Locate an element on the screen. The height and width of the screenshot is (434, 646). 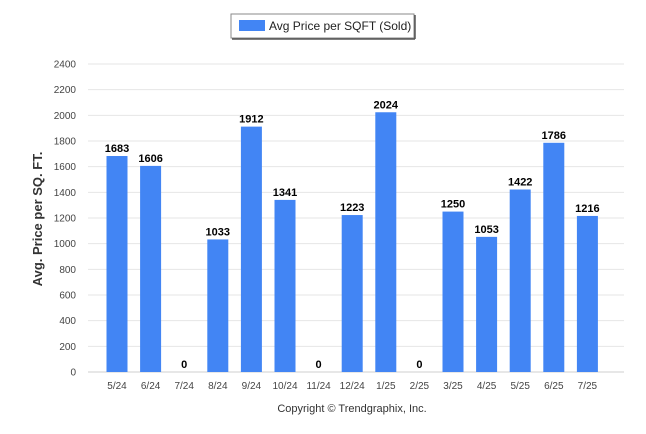
x-tick-label: 1/25 is located at coordinates (386, 386).